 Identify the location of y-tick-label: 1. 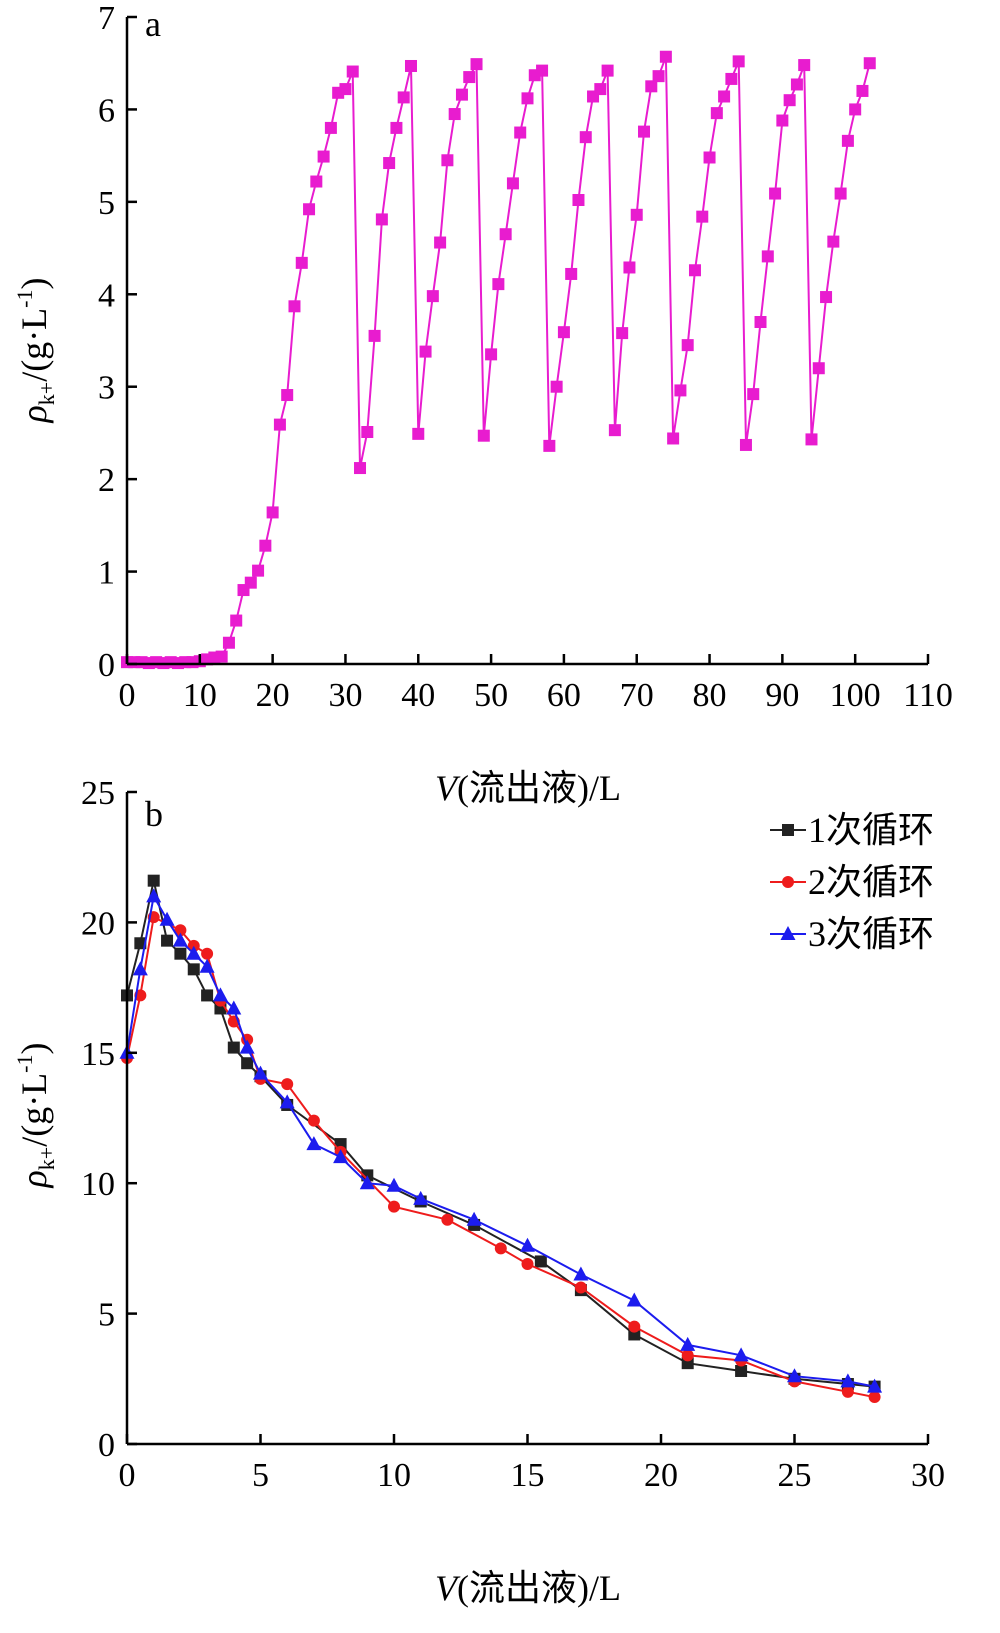
(106, 573).